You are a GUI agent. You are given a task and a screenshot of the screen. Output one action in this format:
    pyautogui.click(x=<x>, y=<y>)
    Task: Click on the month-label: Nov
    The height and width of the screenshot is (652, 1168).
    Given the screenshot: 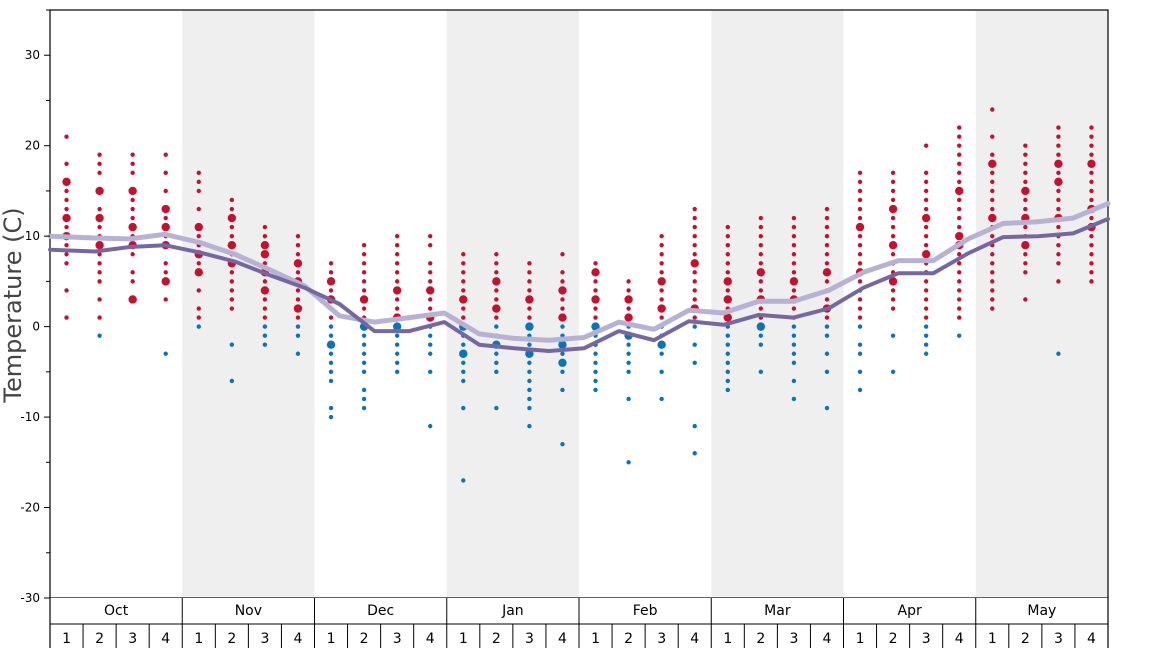 What is the action you would take?
    pyautogui.click(x=248, y=611)
    